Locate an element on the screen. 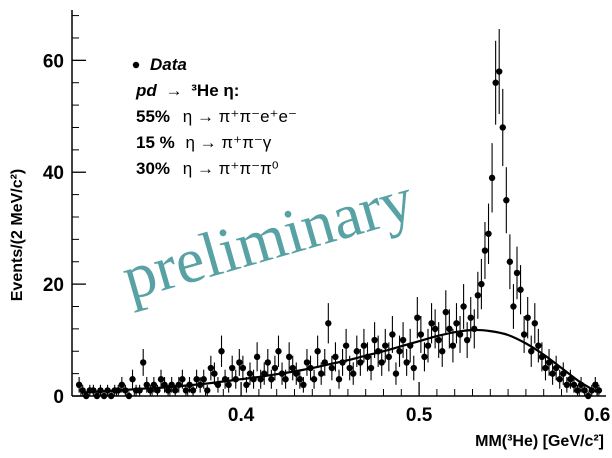 This screenshot has height=458, width=612. y-tick-label-1: 20 is located at coordinates (53, 285).